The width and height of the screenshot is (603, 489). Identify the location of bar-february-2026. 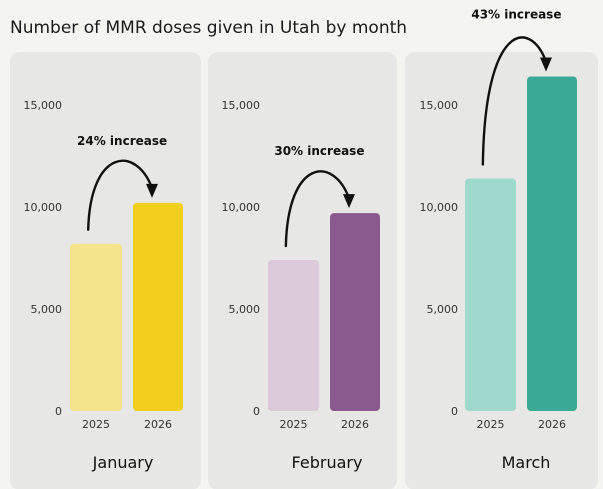
(355, 312).